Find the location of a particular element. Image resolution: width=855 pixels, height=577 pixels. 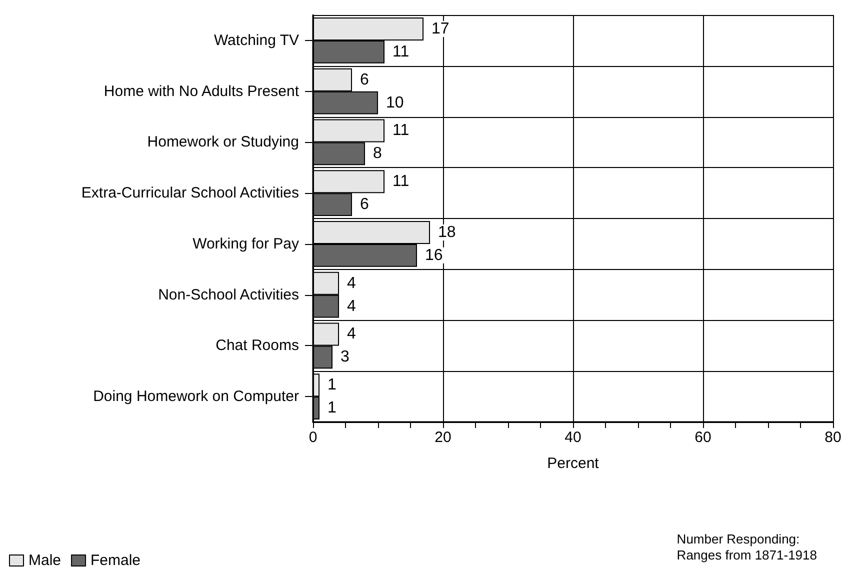

x-axis-title: Percent is located at coordinates (573, 463).